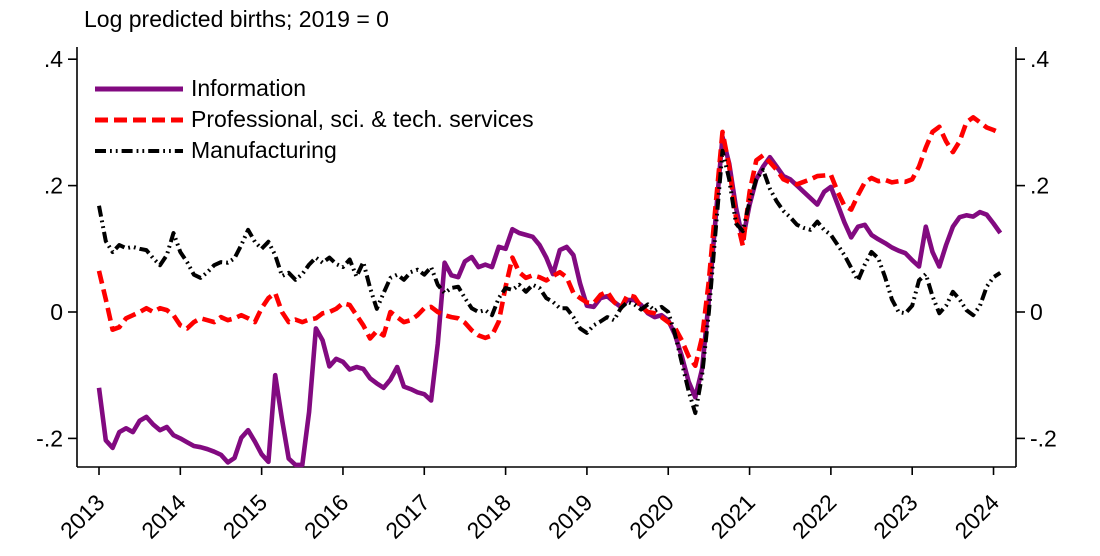 This screenshot has height=556, width=1100. I want to click on legend-row-professional-services: Professional, sci. & tech. services, so click(314, 119).